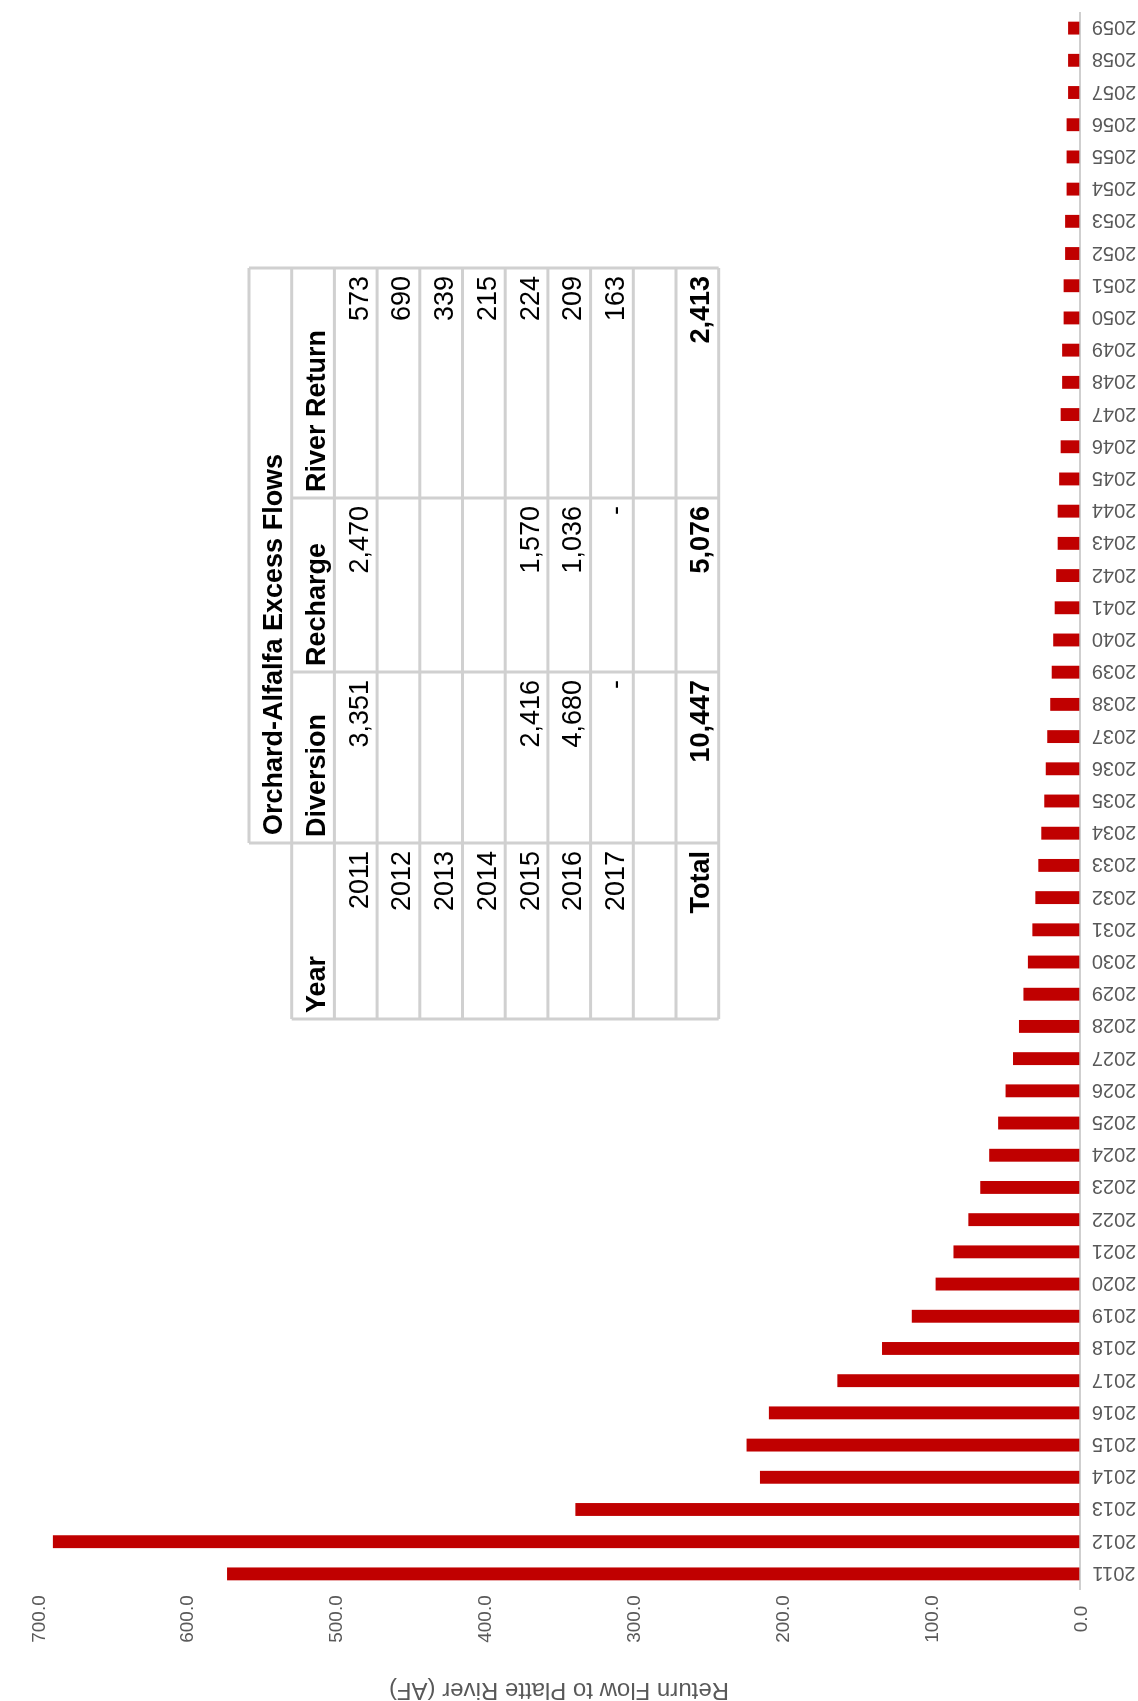  I want to click on y-tick-label: 2013, so click(1114, 1509).